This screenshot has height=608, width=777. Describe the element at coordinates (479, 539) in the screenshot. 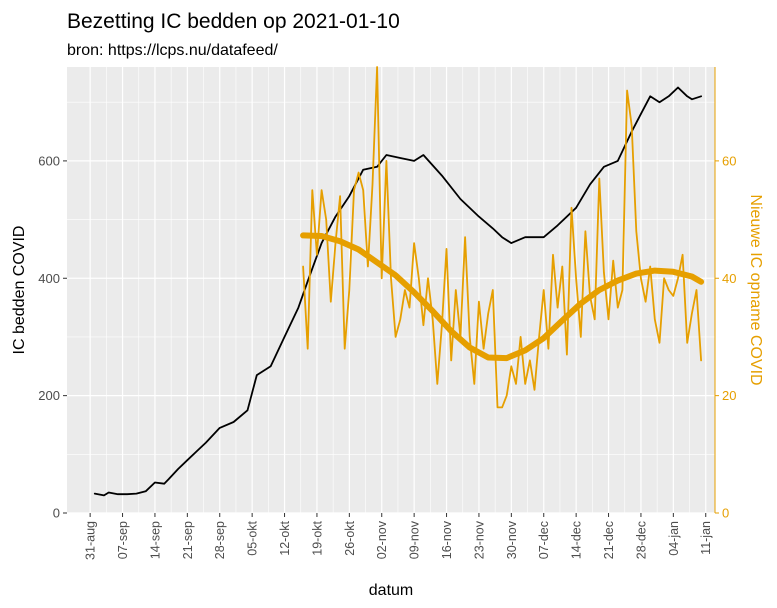

I see `x-tick-label: 23-nov` at that location.